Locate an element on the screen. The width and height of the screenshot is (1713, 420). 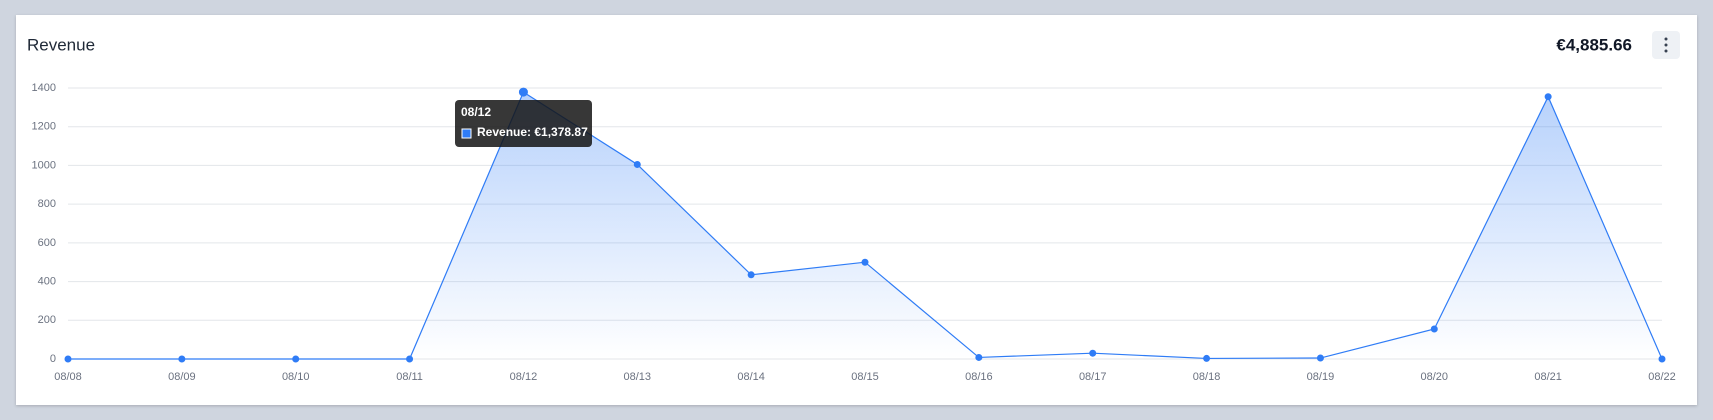
x-tick-label: 08/10 is located at coordinates (296, 377).